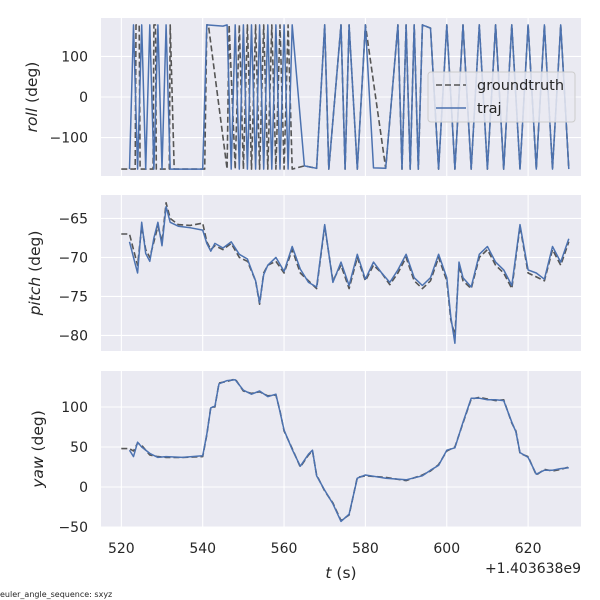 This screenshot has width=600, height=600. I want to click on y-tick-label: 50, so click(79, 448).